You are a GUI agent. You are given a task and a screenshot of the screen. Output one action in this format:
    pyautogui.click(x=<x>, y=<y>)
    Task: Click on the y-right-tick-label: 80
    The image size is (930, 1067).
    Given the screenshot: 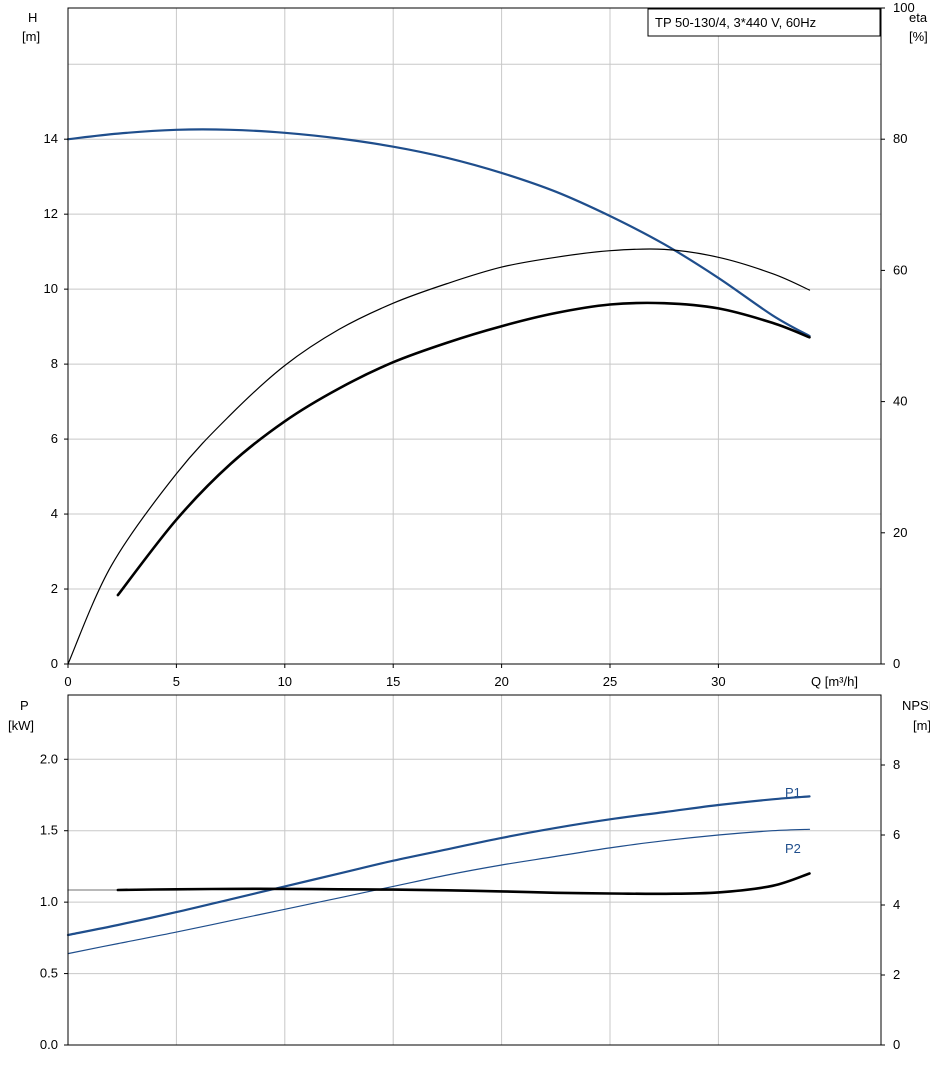 What is the action you would take?
    pyautogui.click(x=900, y=138)
    